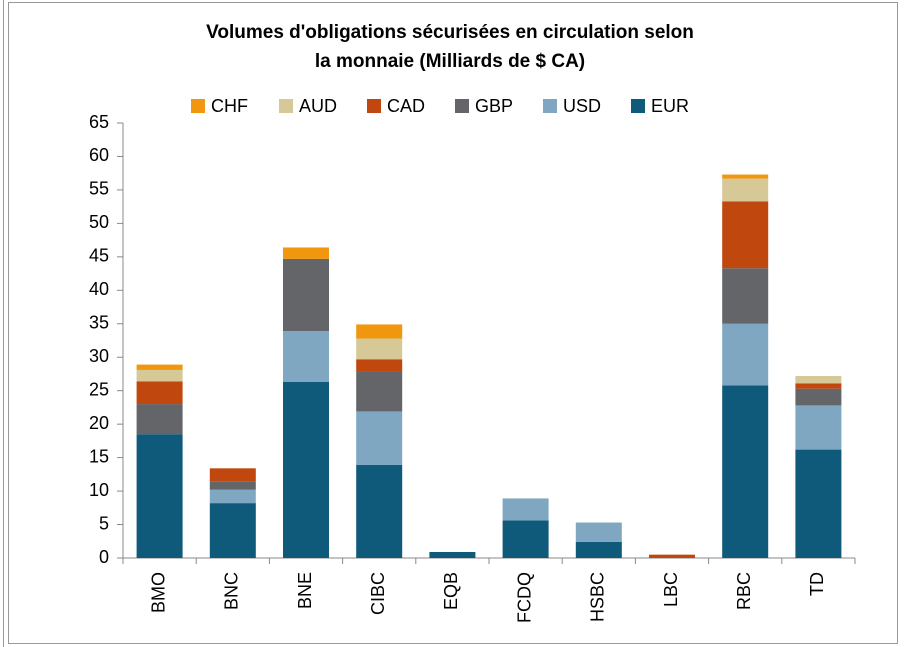 The image size is (906, 647). I want to click on y-tick-label: 35, so click(99, 323).